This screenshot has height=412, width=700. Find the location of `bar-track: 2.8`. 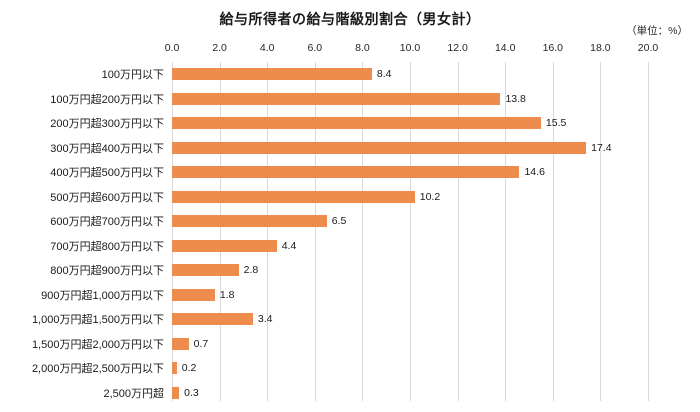

bar-track: 2.8 is located at coordinates (410, 270).